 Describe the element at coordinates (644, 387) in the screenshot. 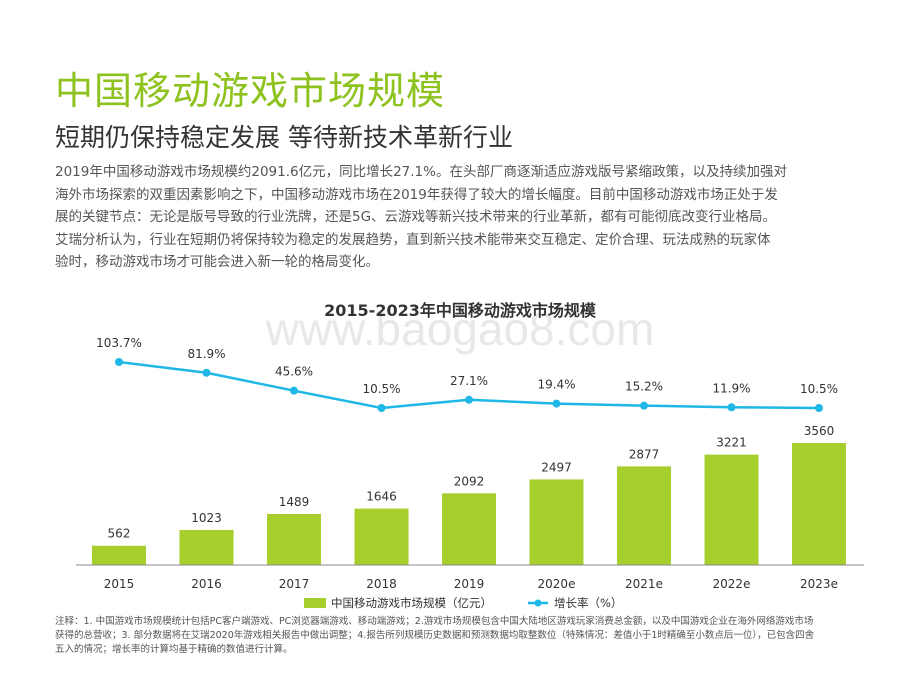

I see `growth-rate-label: 15.2%` at that location.